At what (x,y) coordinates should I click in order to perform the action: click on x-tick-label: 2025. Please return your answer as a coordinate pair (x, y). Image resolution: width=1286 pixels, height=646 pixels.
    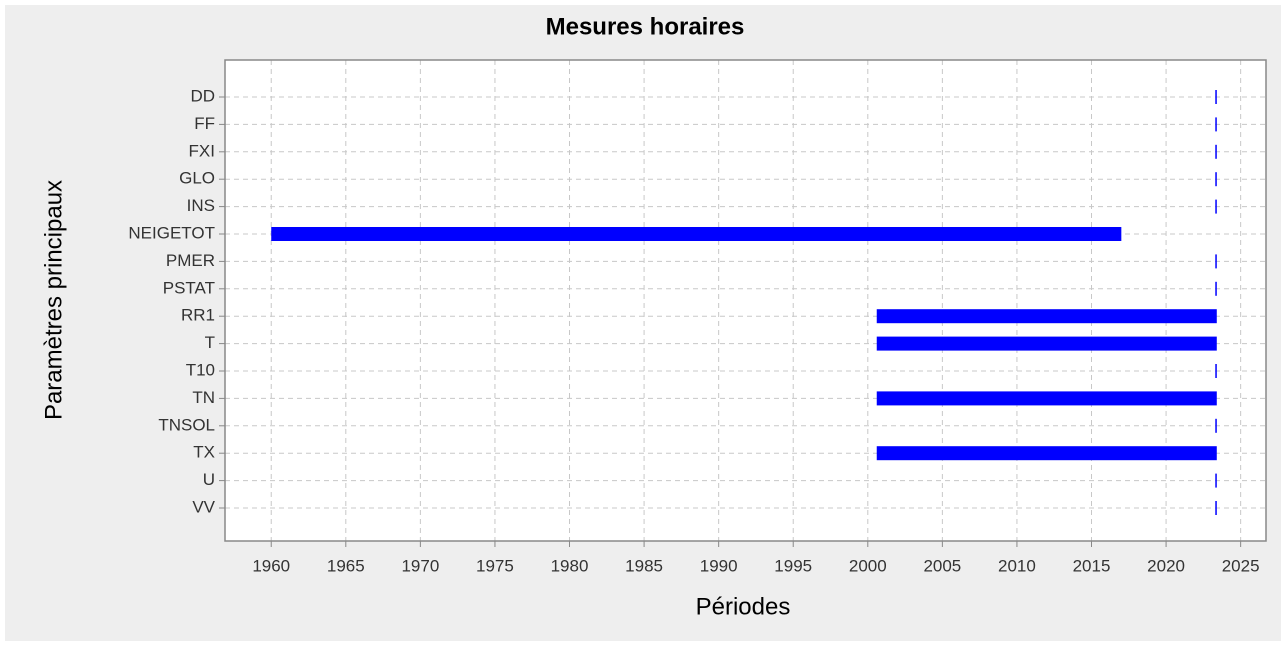
    Looking at the image, I should click on (1241, 565).